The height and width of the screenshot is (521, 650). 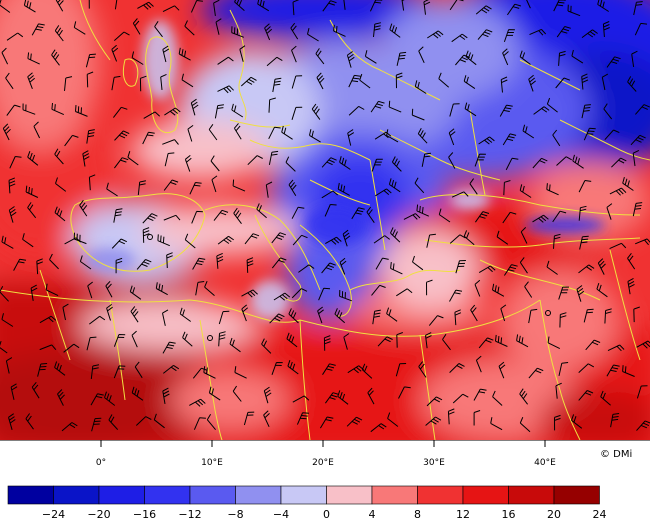 What do you see at coordinates (235, 514) in the screenshot?
I see `colorbar-label: −8` at bounding box center [235, 514].